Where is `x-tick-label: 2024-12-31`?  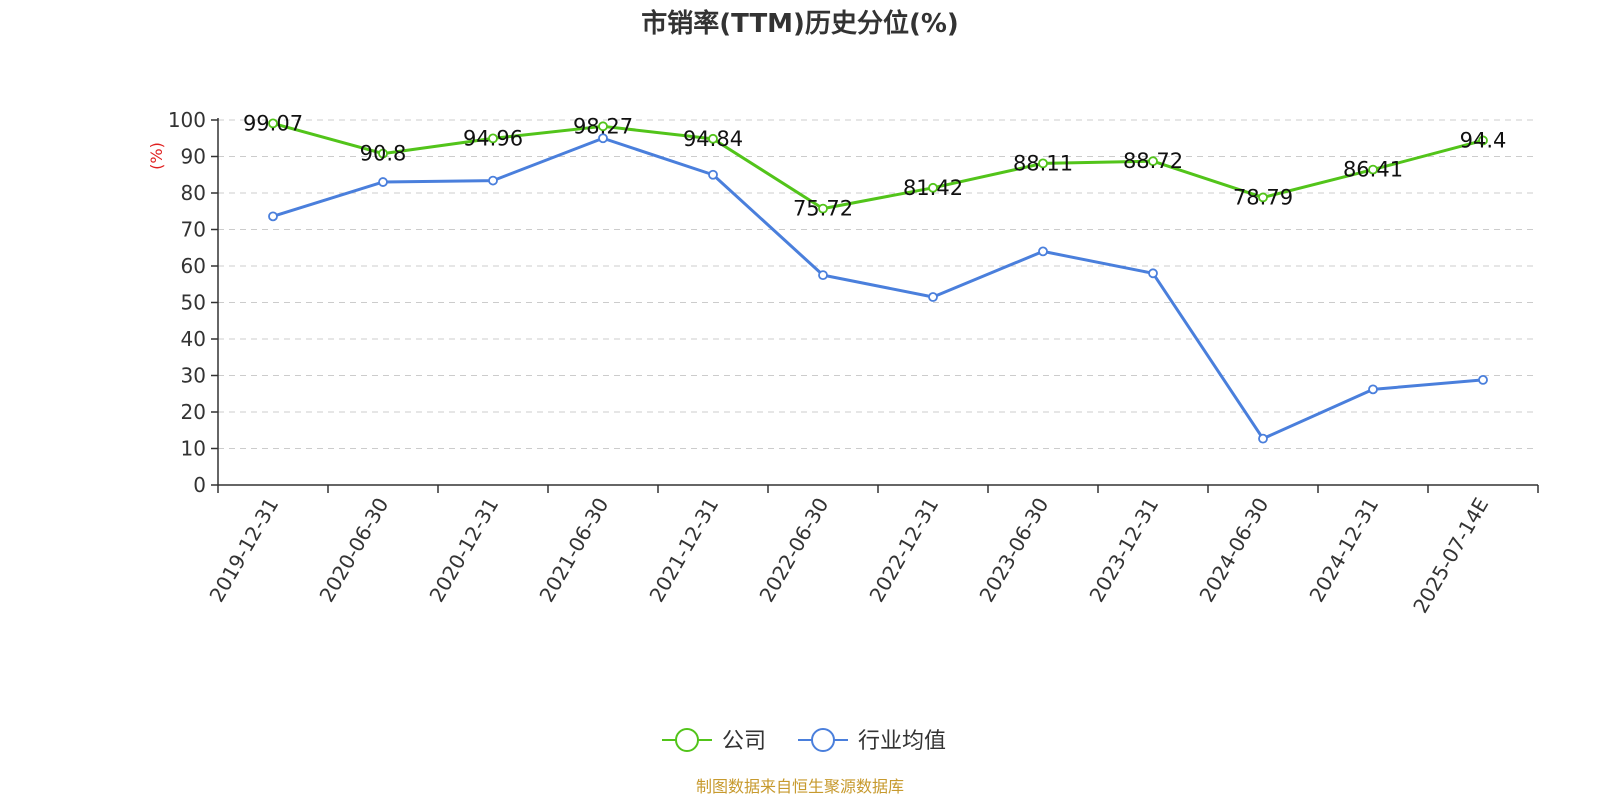 x-tick-label: 2024-12-31 is located at coordinates (1343, 550).